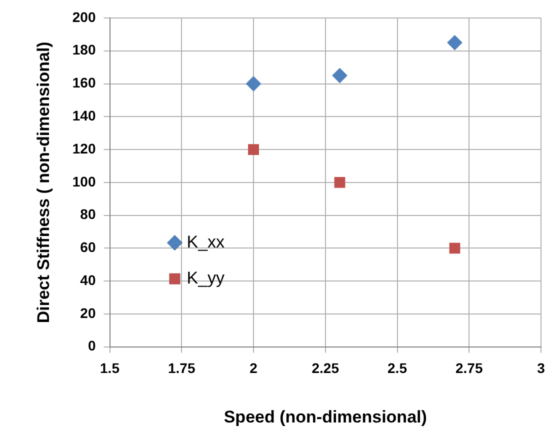 The image size is (559, 442). I want to click on x-tick-label: 1.75, so click(182, 368).